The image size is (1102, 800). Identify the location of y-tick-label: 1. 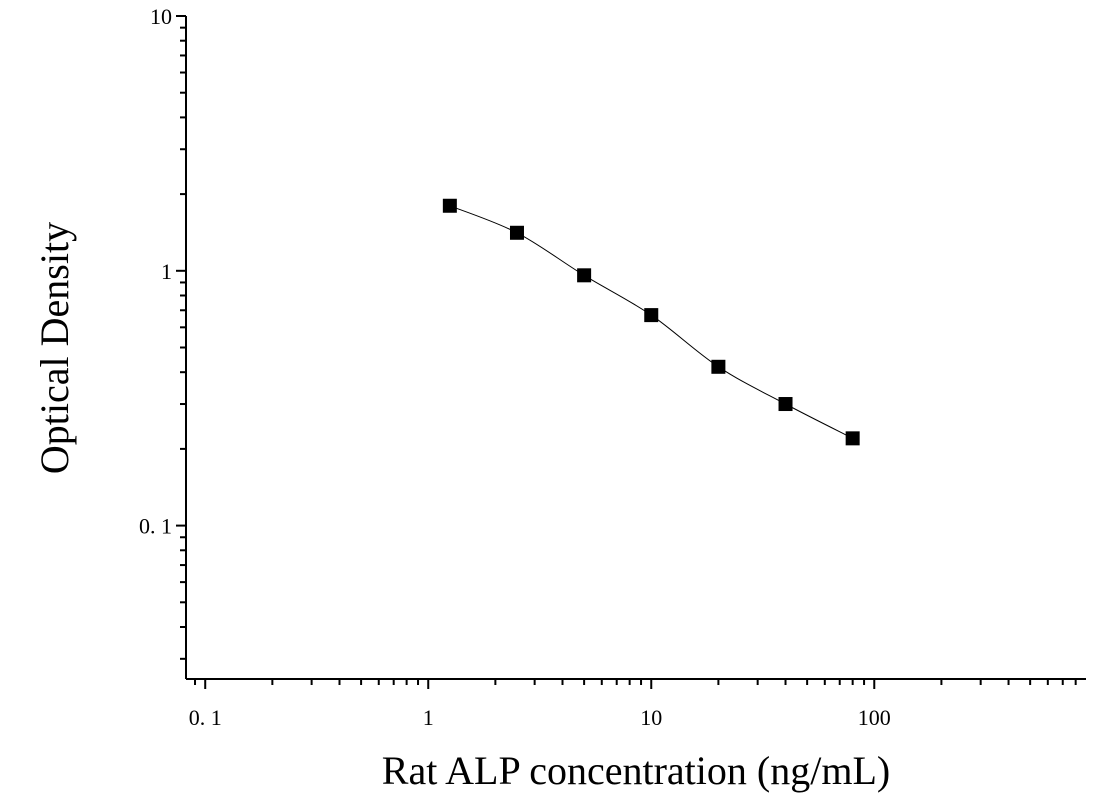
(166, 271).